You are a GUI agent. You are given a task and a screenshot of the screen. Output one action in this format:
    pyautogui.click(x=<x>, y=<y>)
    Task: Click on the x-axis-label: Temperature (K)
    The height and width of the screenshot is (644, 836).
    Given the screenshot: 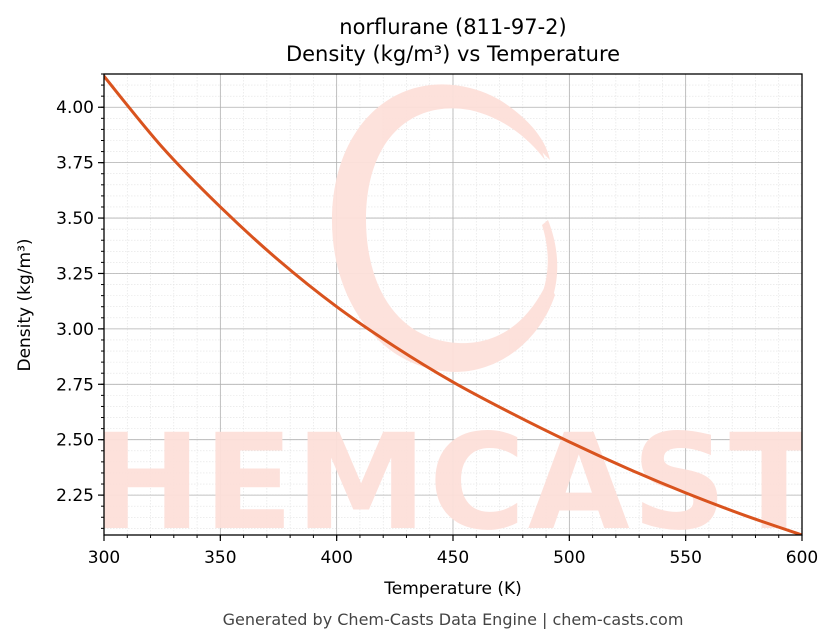 What is the action you would take?
    pyautogui.click(x=452, y=589)
    